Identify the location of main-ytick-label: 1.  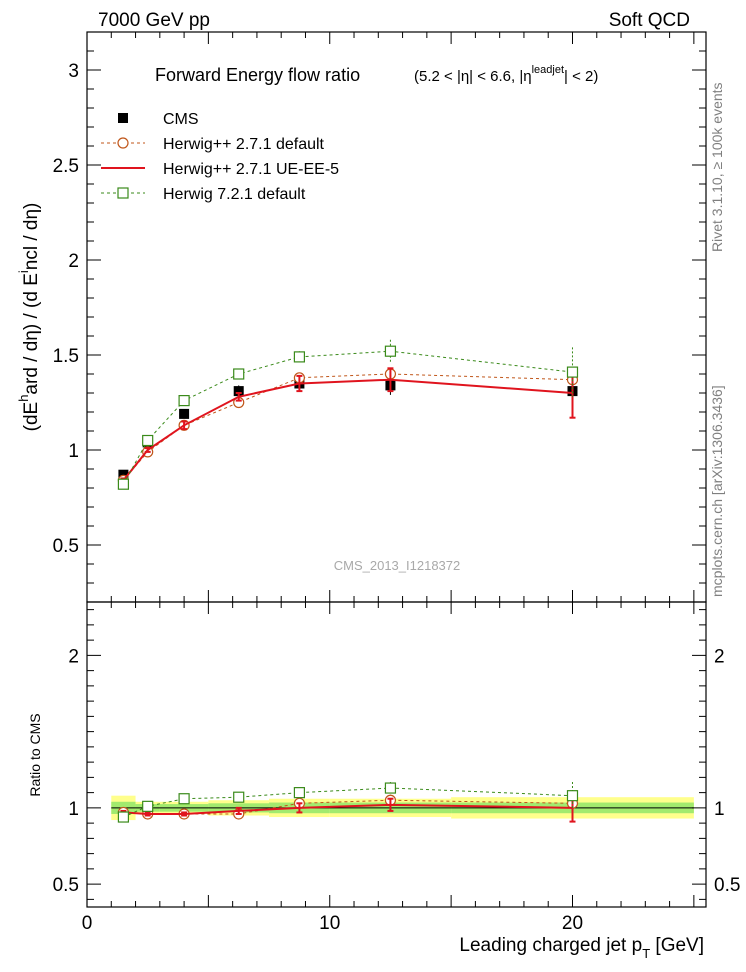
(73, 451).